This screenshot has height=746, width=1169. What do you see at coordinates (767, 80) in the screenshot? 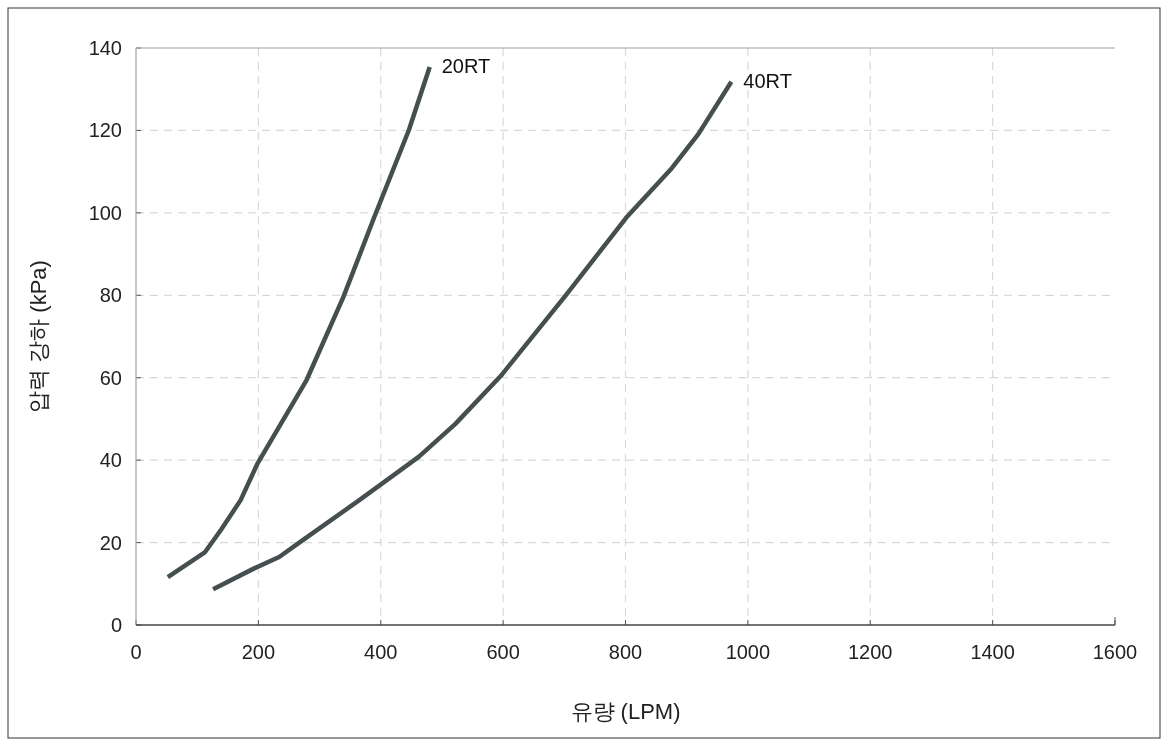
I see `series-label: 40RT` at bounding box center [767, 80].